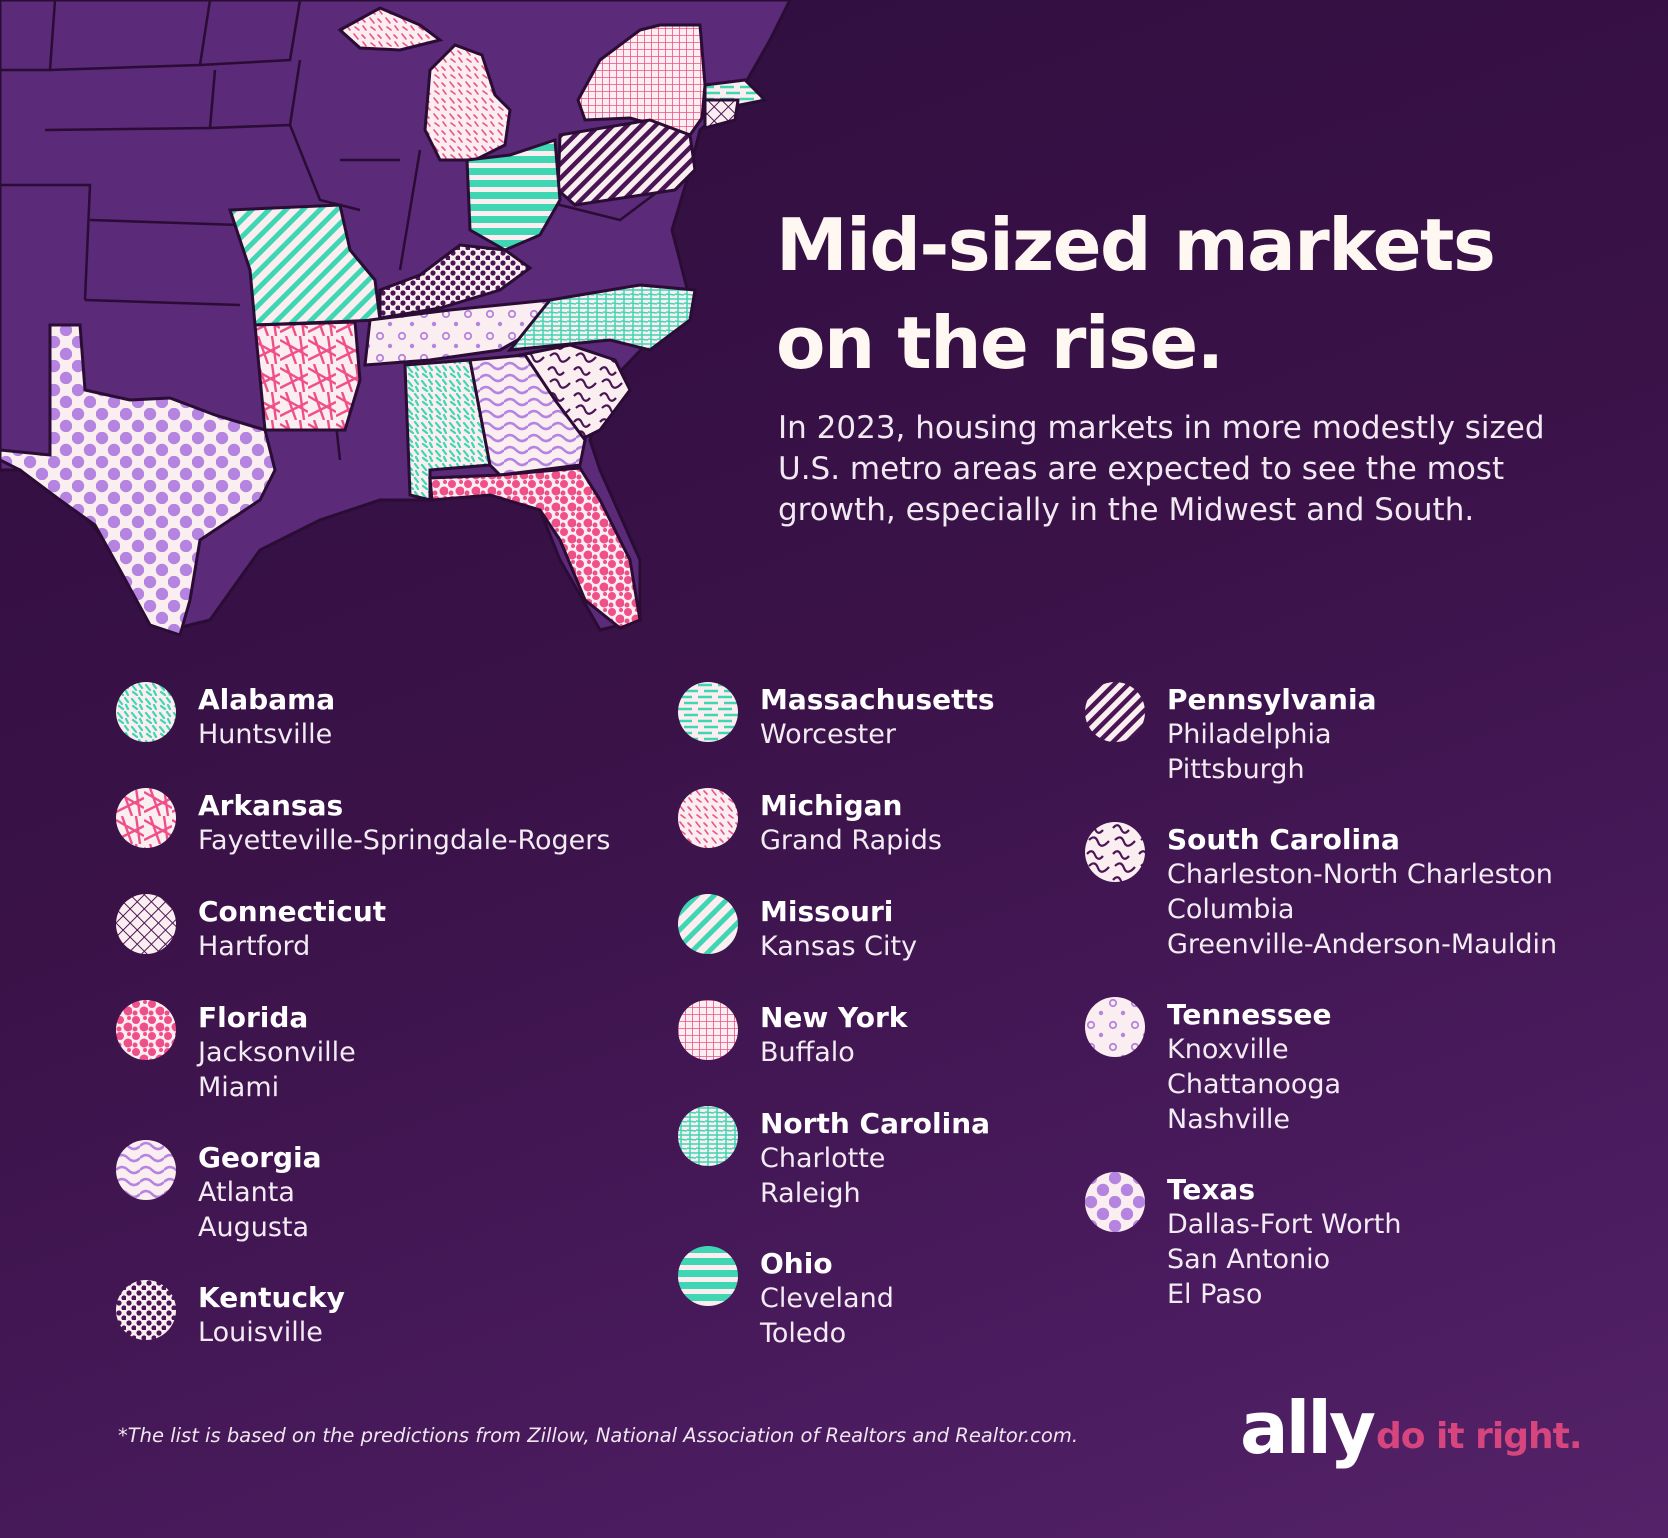 This screenshot has width=1668, height=1538. Describe the element at coordinates (803, 1333) in the screenshot. I see `legend-city: Toledo` at that location.